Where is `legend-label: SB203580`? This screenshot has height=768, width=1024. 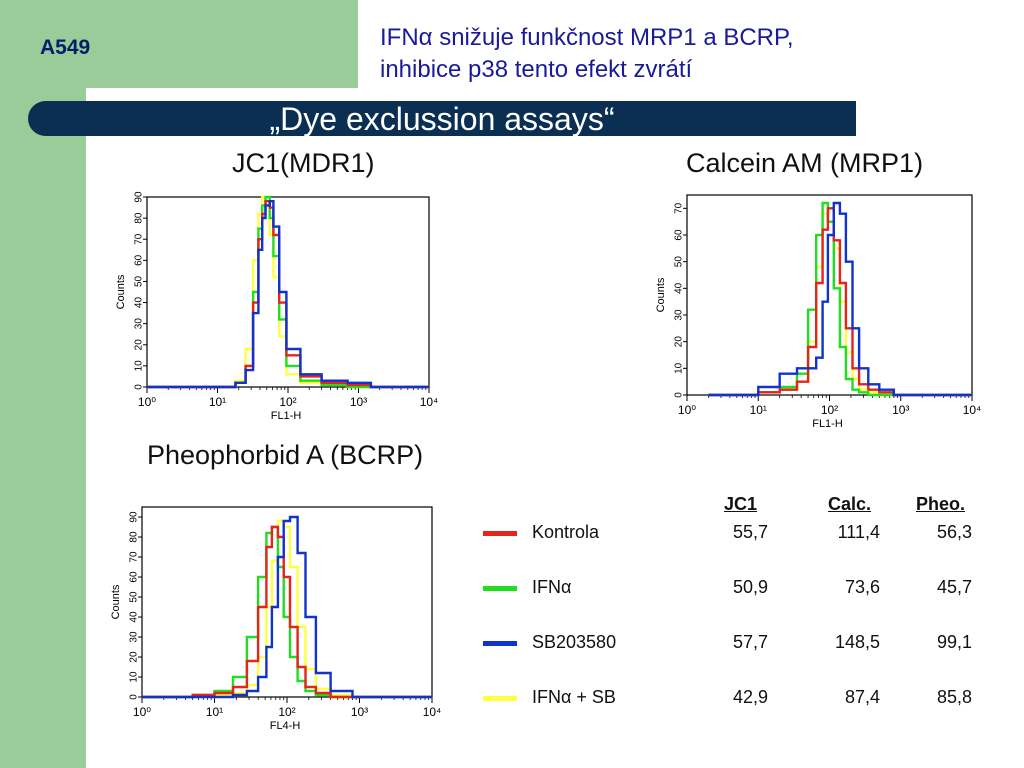
legend-label: SB203580 is located at coordinates (574, 642).